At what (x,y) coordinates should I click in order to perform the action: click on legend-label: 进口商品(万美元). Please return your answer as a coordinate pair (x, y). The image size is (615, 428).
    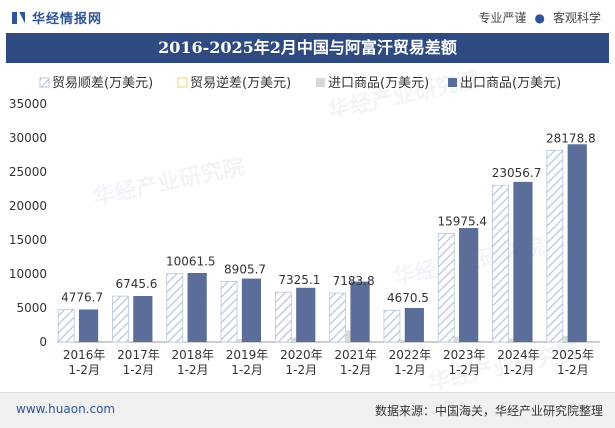
    Looking at the image, I should click on (378, 83).